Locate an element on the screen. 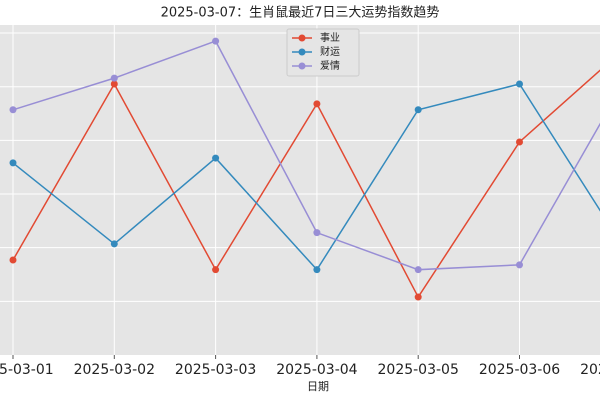  x-axis-label: 日期 is located at coordinates (318, 386).